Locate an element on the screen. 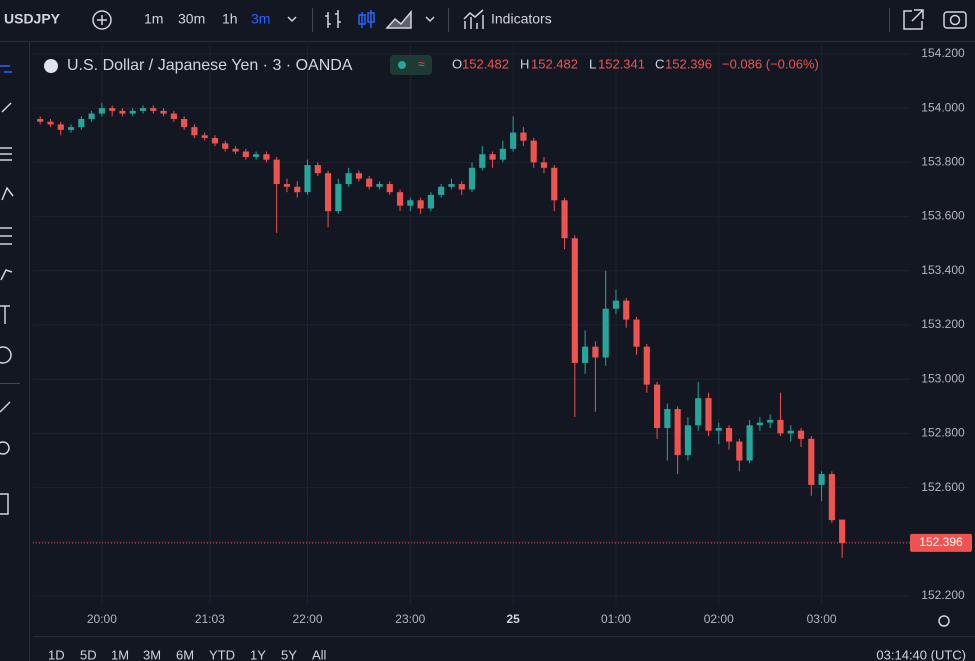 This screenshot has width=975, height=661. ohlc-label: C is located at coordinates (659, 63).